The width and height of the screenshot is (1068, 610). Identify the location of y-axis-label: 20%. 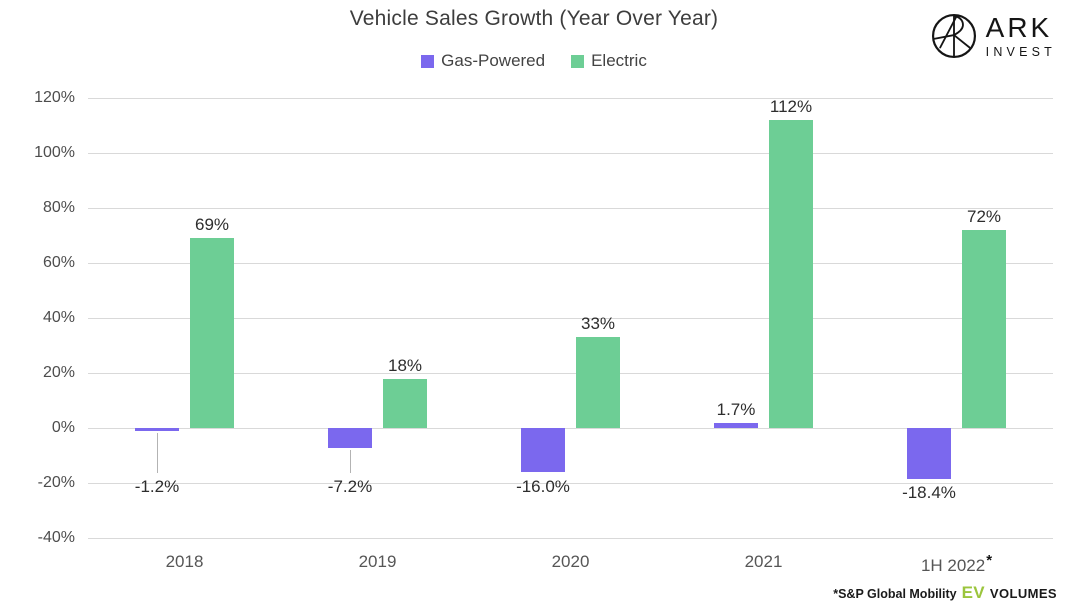
(58, 372).